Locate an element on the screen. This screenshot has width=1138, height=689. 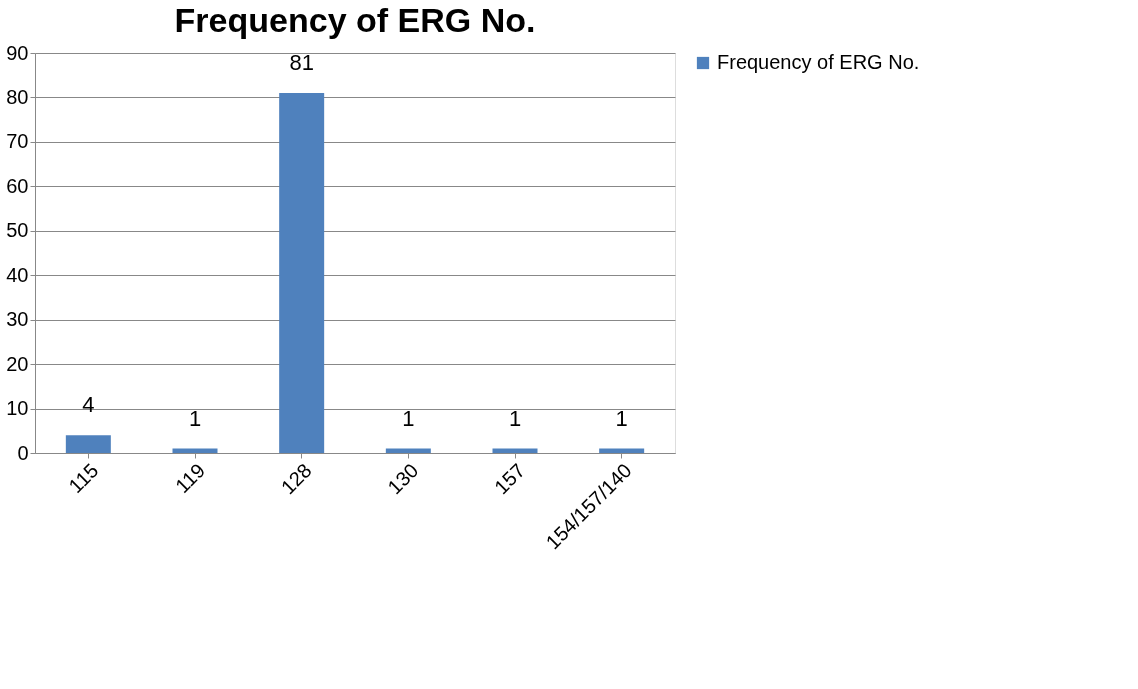
x-tick-label: 119 is located at coordinates (190, 478).